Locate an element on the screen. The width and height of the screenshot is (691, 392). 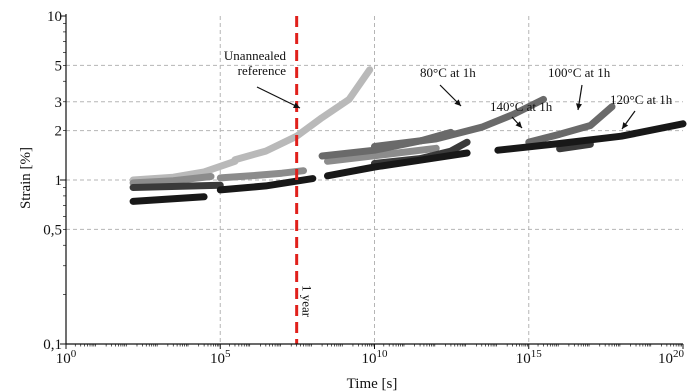
y-tick-label: 10 is located at coordinates (54, 17).